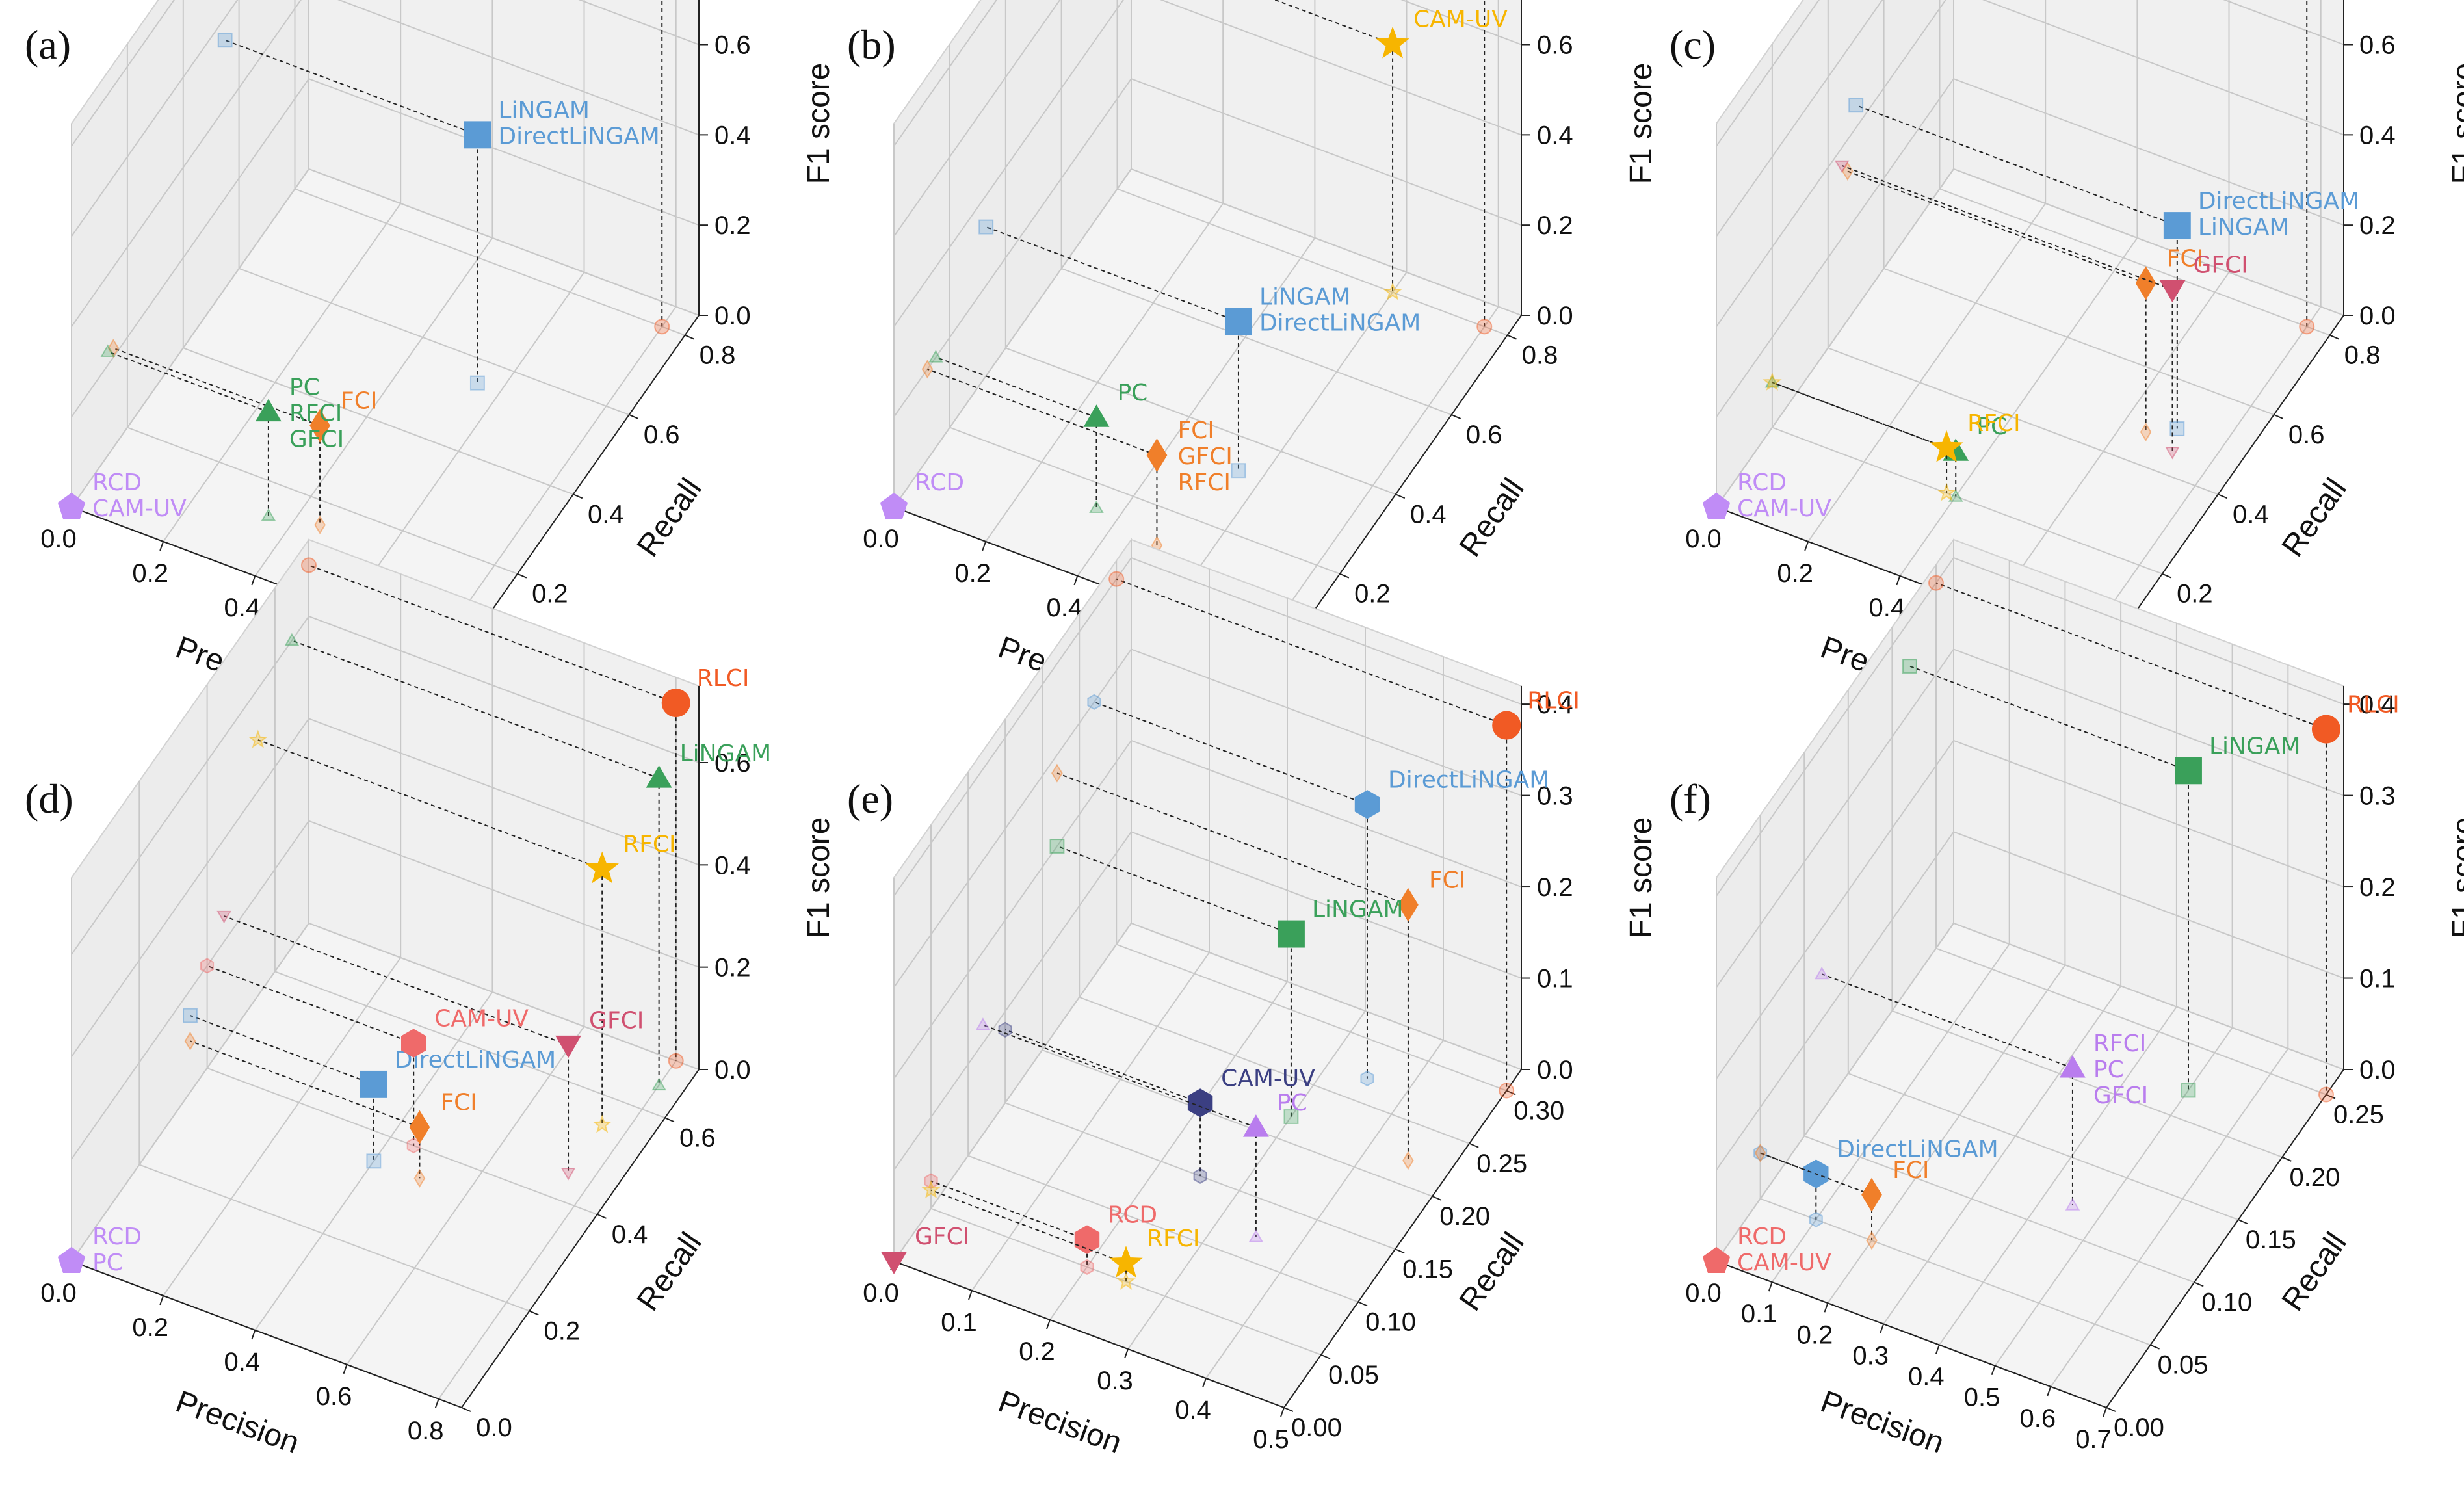 The width and height of the screenshot is (2464, 1509). What do you see at coordinates (2373, 705) in the screenshot?
I see `data-label-rlci: RLCI` at bounding box center [2373, 705].